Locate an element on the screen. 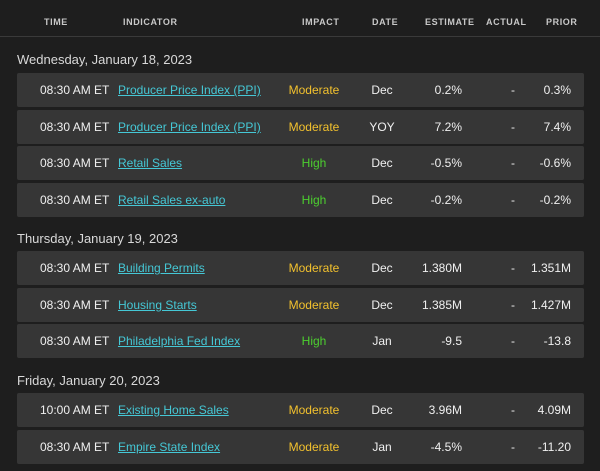 Image resolution: width=600 pixels, height=471 pixels. prior-value: 1.427M is located at coordinates (550, 305).